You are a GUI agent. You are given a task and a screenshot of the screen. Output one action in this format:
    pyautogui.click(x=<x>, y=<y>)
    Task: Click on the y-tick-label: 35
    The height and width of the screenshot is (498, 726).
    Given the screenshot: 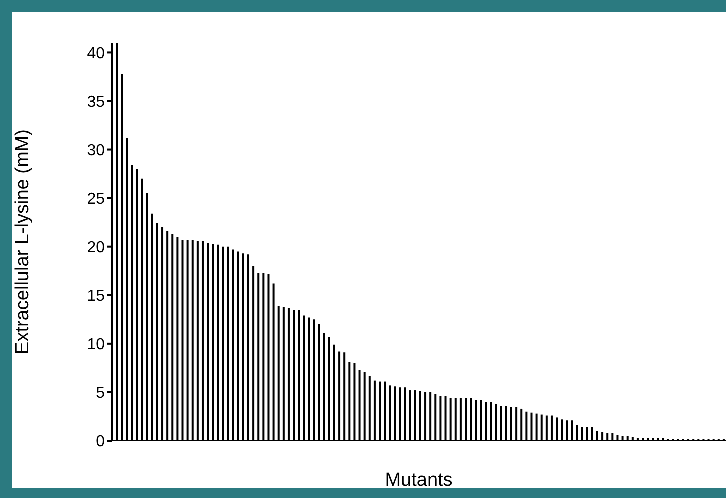 What is the action you would take?
    pyautogui.click(x=96, y=102)
    